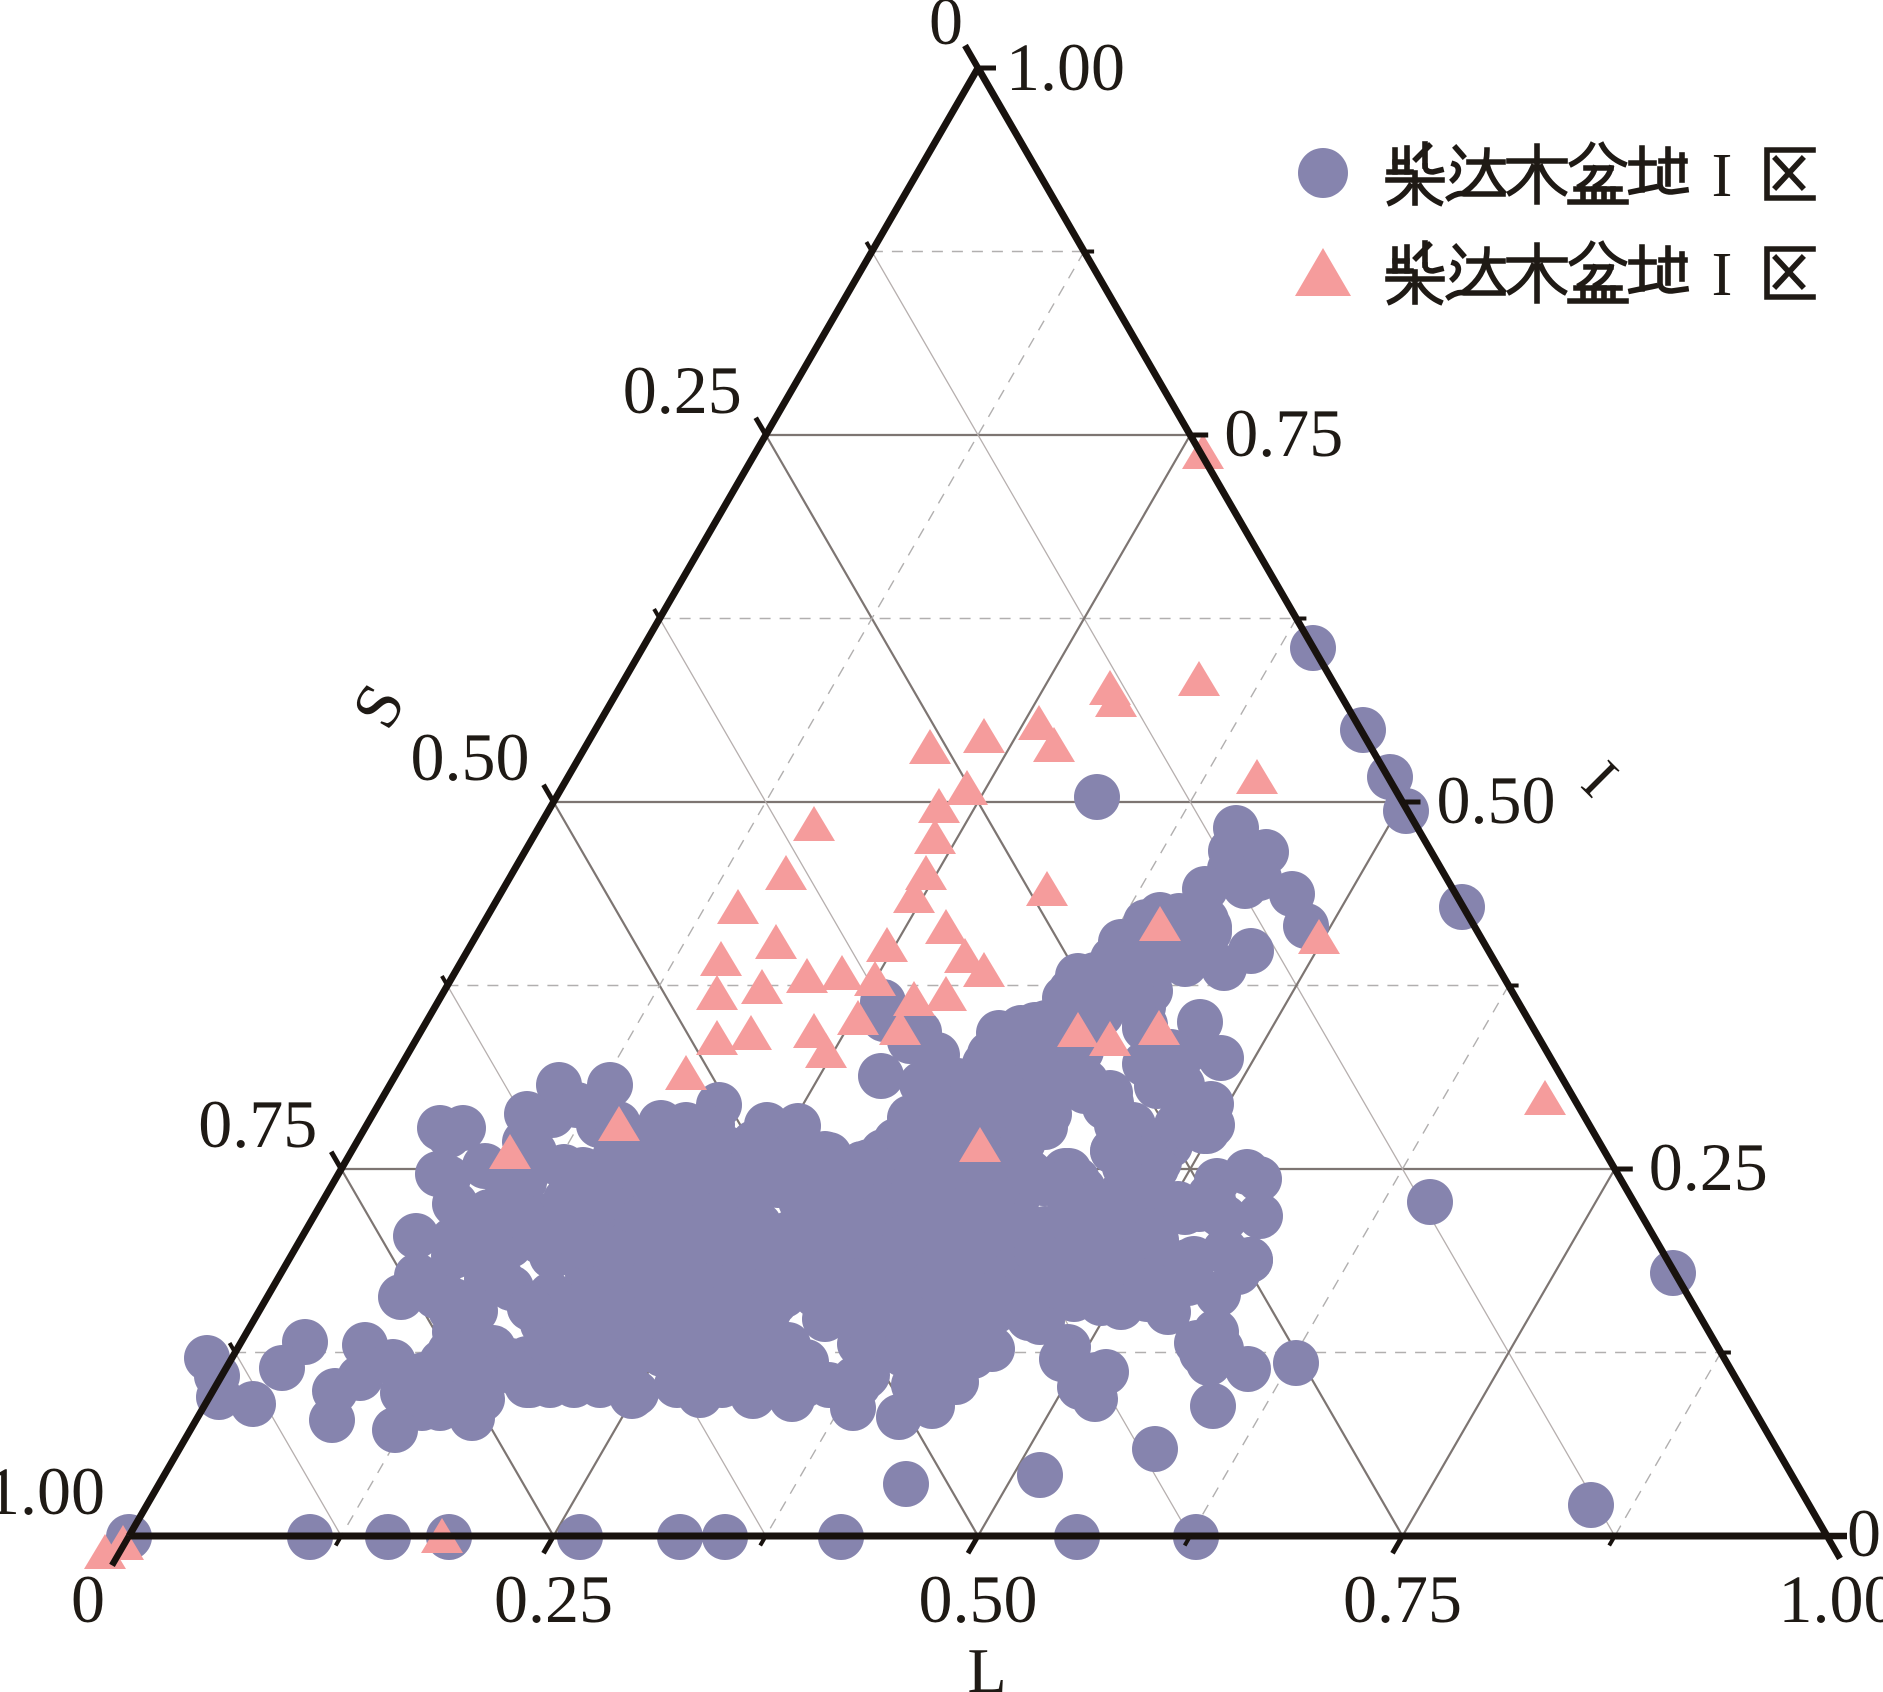  I want to click on svg-text: L, so click(986, 1663).